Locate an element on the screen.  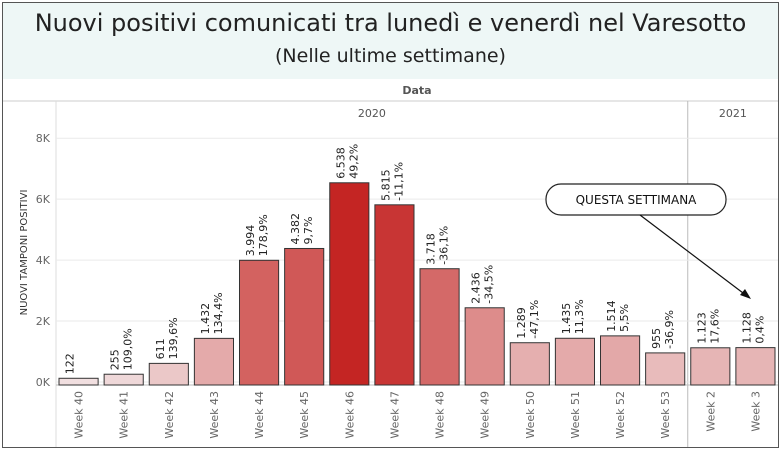
bar-change-label: 134,4% is located at coordinates (218, 313).